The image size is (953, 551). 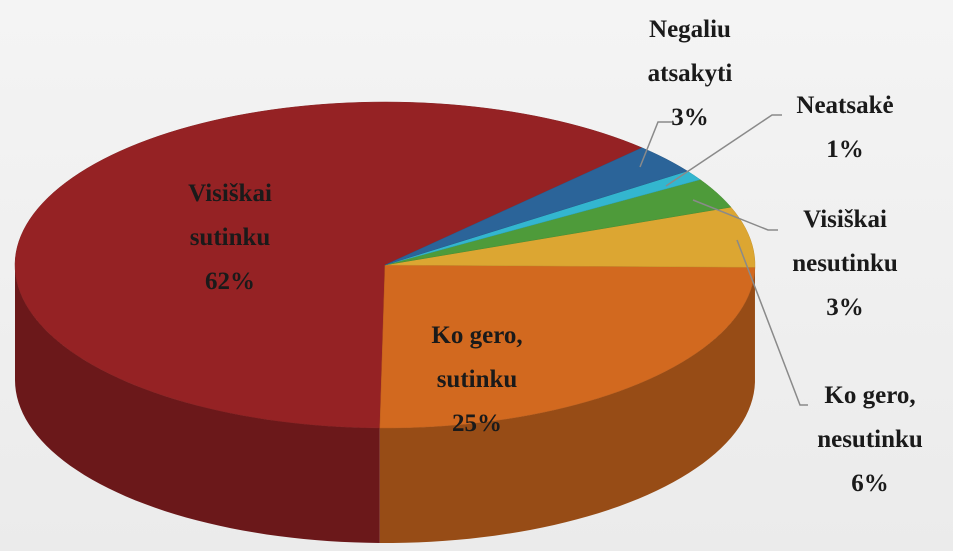 What do you see at coordinates (690, 51) in the screenshot?
I see `slice-category: Negaliu atsakyti` at bounding box center [690, 51].